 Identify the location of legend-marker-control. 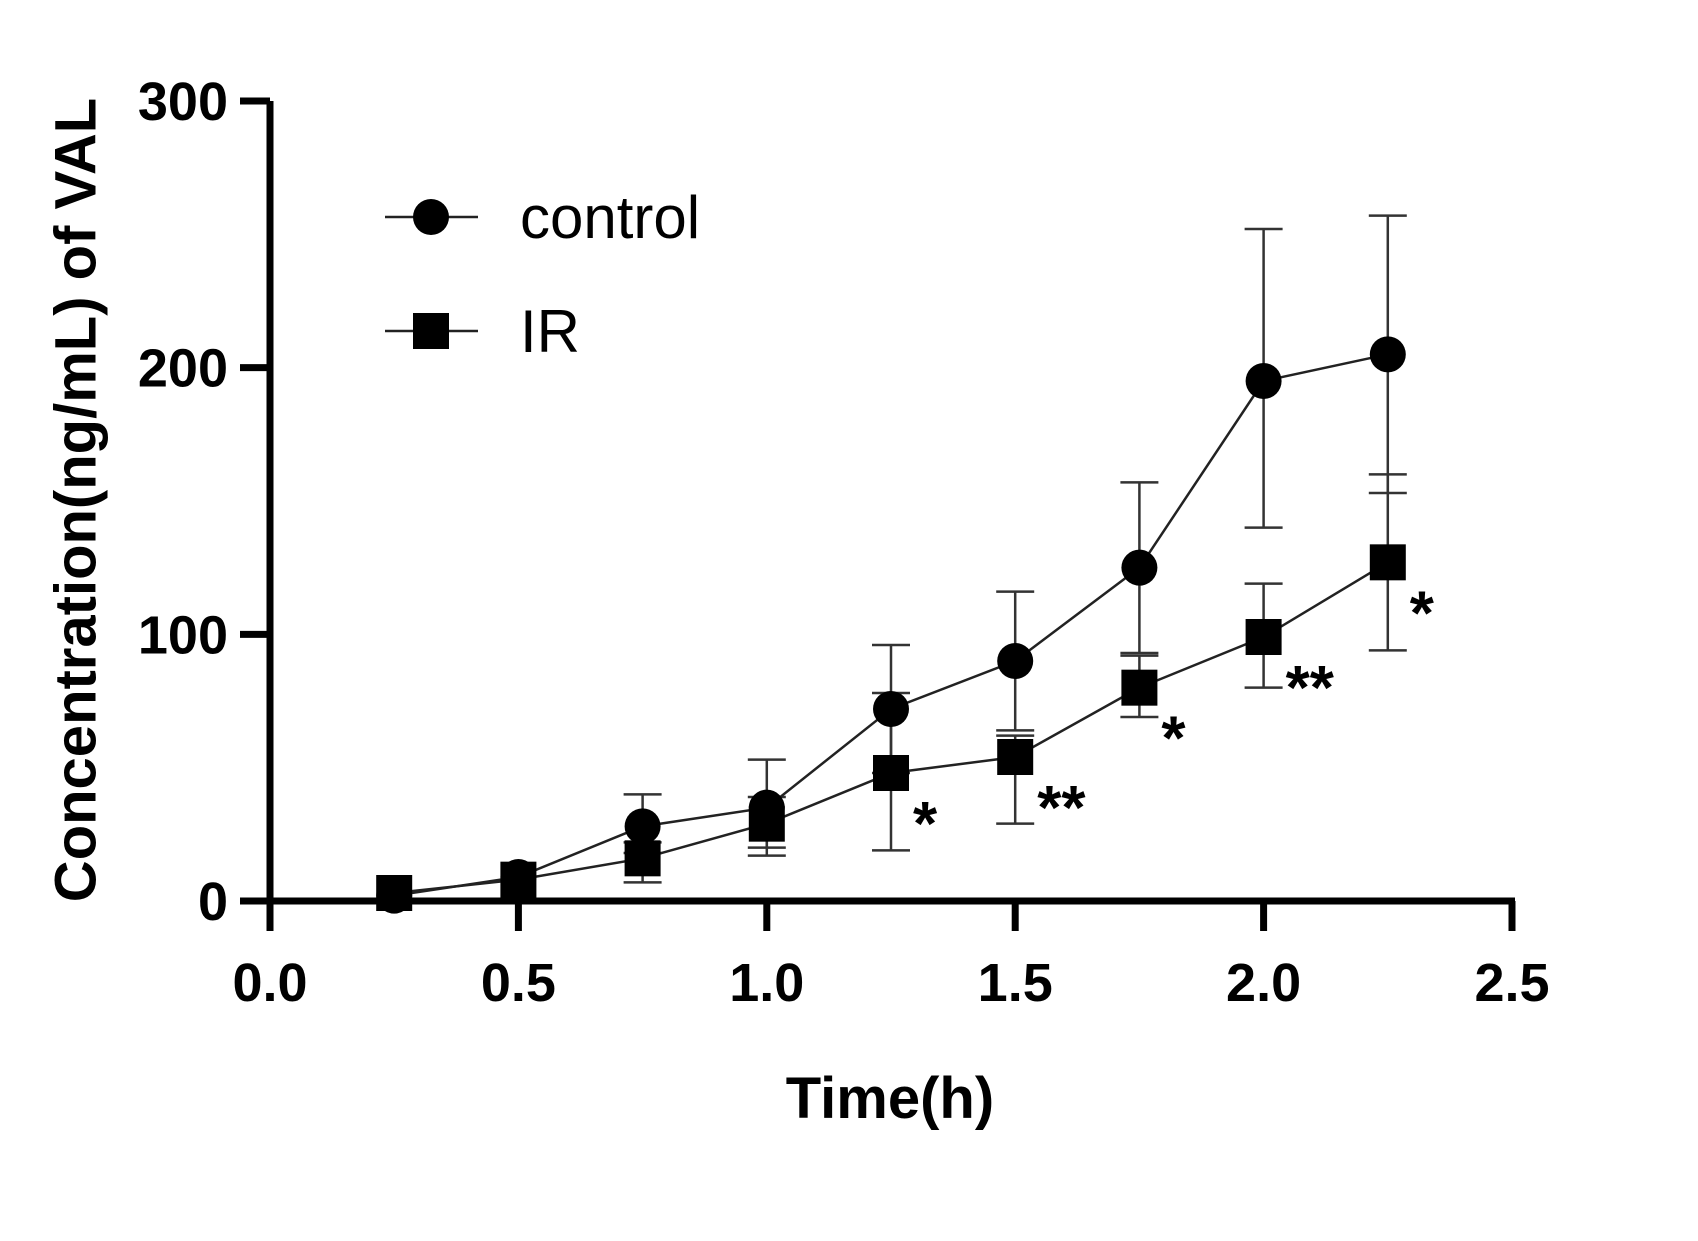
(431, 217).